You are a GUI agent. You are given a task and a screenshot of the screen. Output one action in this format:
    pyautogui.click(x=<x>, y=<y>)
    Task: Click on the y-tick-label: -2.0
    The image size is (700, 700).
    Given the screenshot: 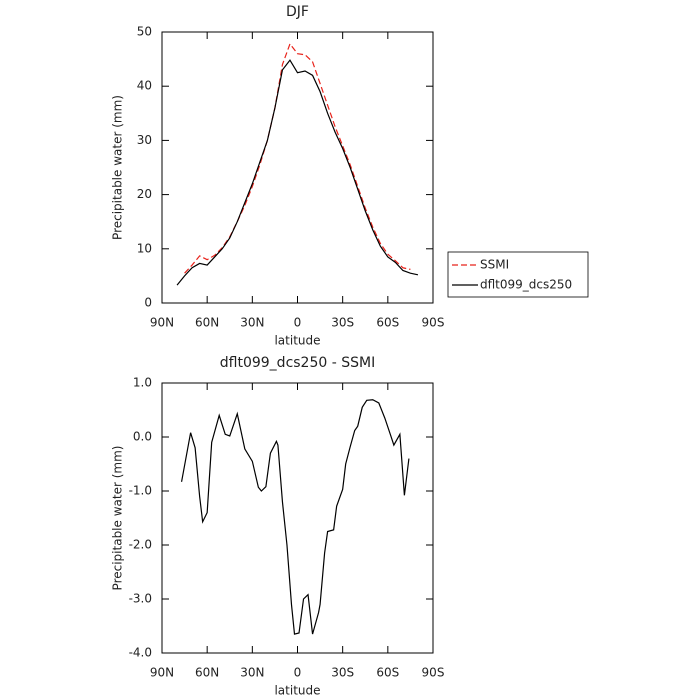 What is the action you would take?
    pyautogui.click(x=140, y=545)
    